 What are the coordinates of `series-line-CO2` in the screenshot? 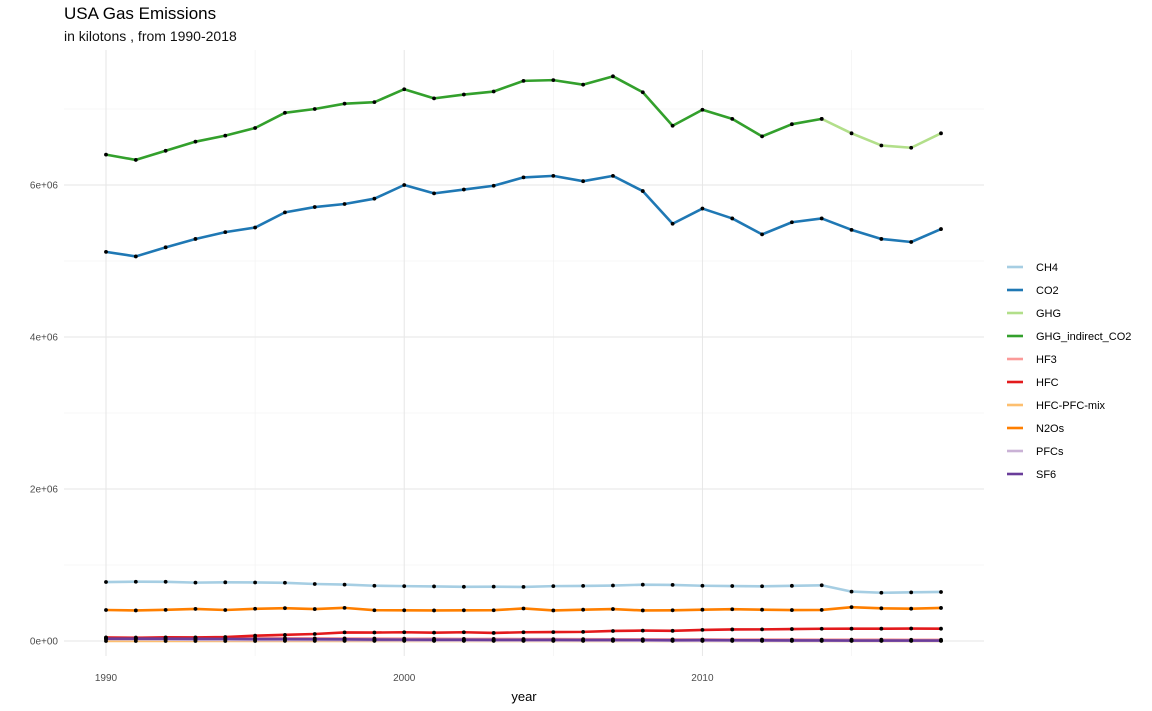 It's located at (523, 216).